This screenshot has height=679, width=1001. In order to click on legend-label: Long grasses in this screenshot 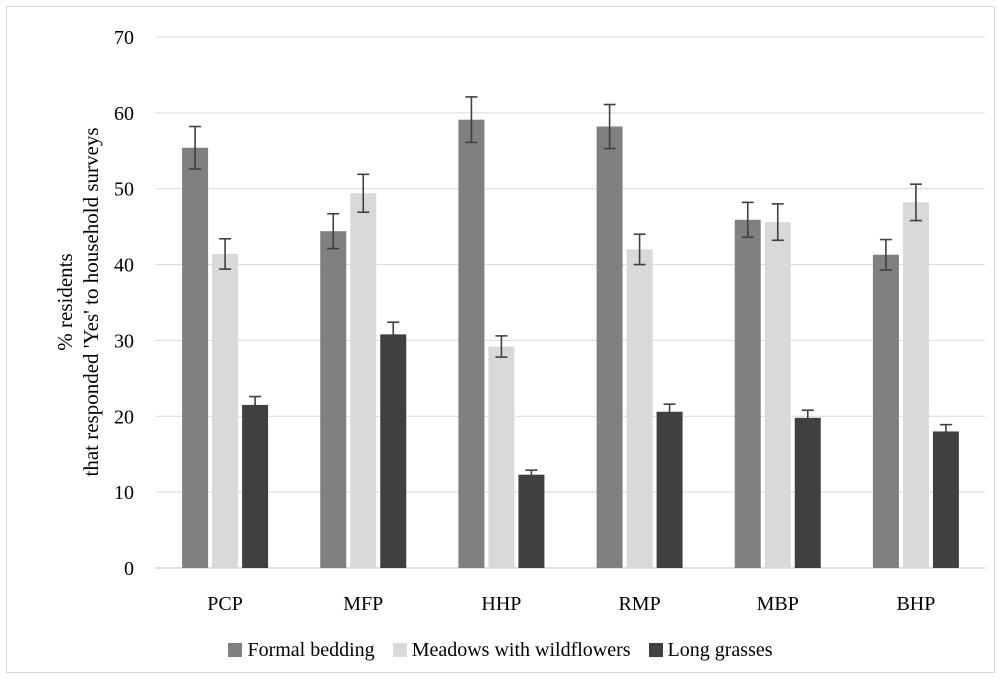, I will do `click(720, 649)`.